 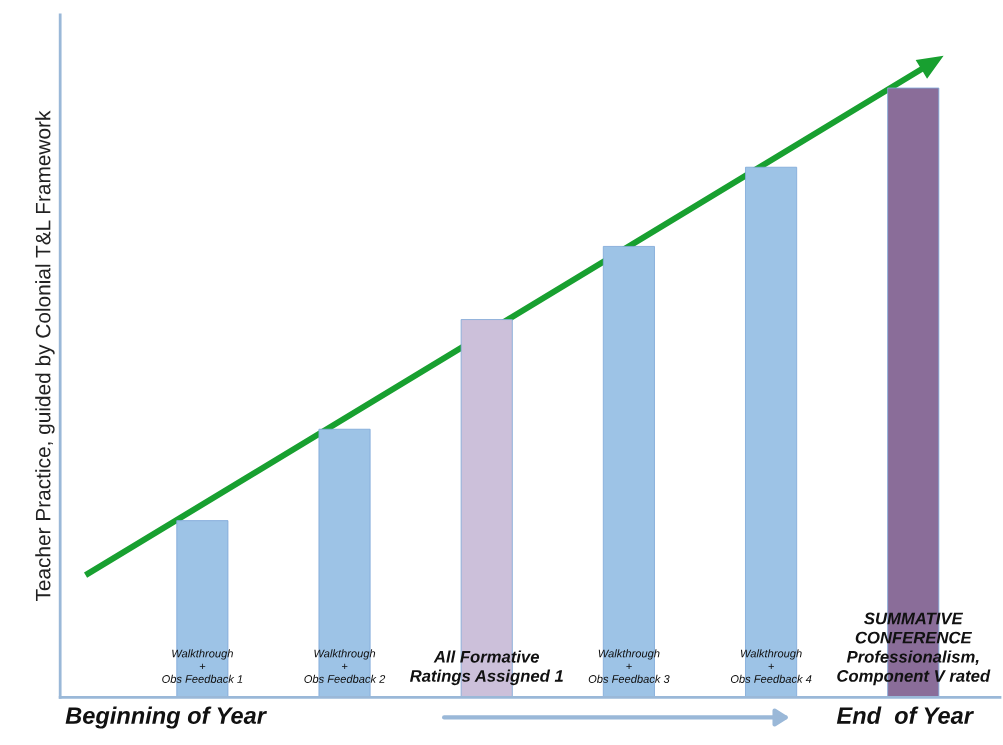 What do you see at coordinates (202, 666) in the screenshot?
I see `x-tick-label: Walkthrough + Obs Feedback 1` at bounding box center [202, 666].